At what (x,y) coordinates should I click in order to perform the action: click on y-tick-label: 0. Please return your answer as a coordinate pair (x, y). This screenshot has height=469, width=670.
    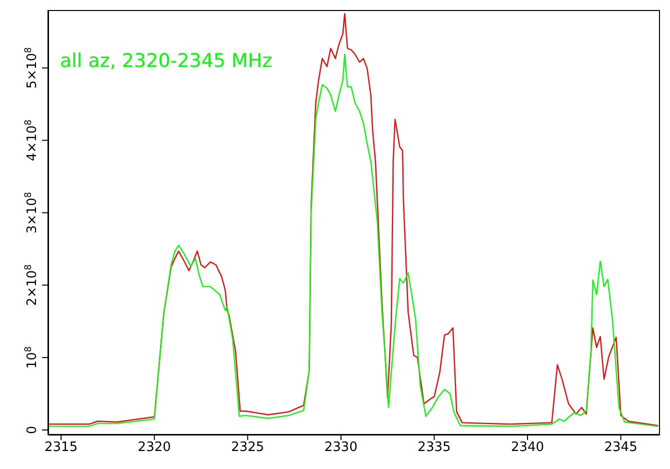
    Looking at the image, I should click on (32, 430).